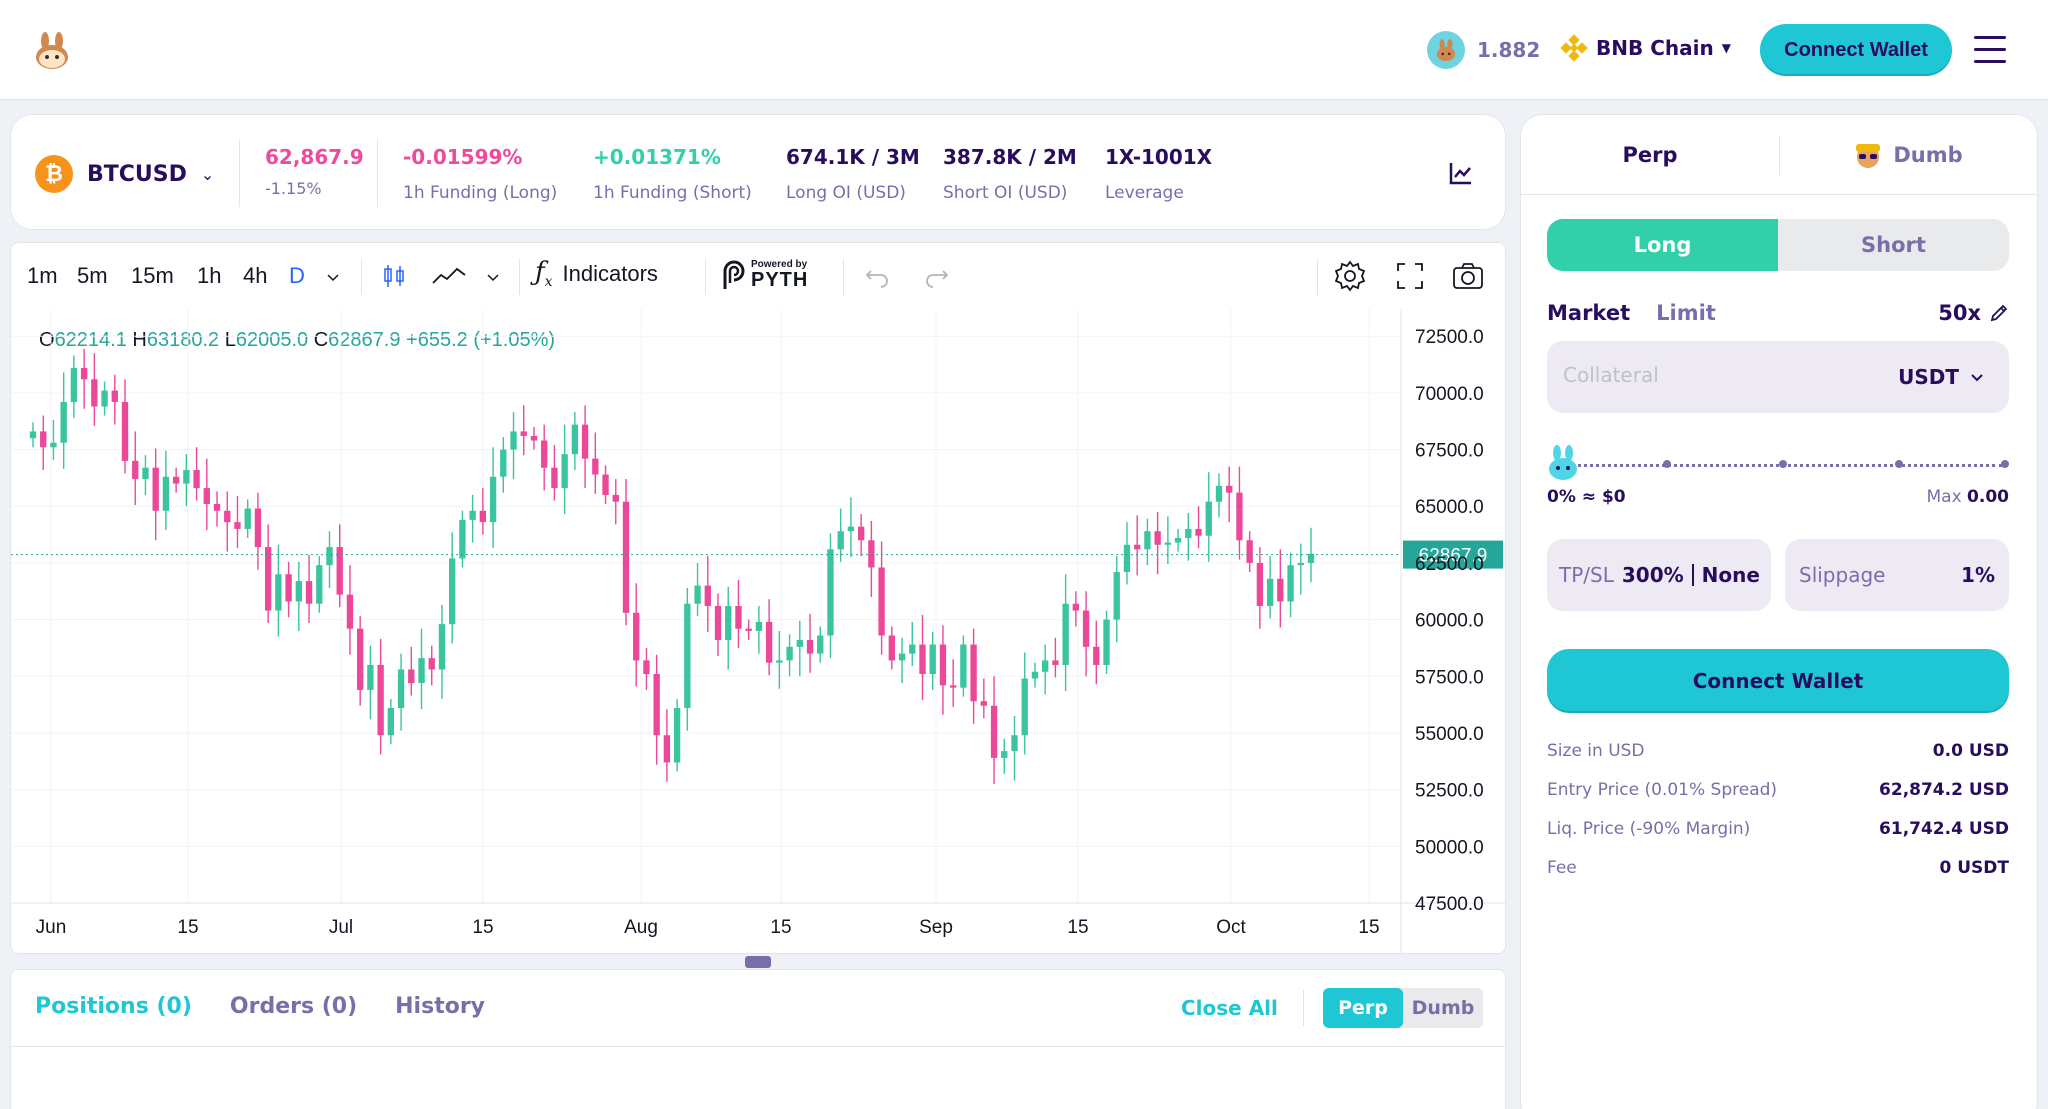  I want to click on connect-wallet-button-side: Connect Wallet, so click(1778, 681).